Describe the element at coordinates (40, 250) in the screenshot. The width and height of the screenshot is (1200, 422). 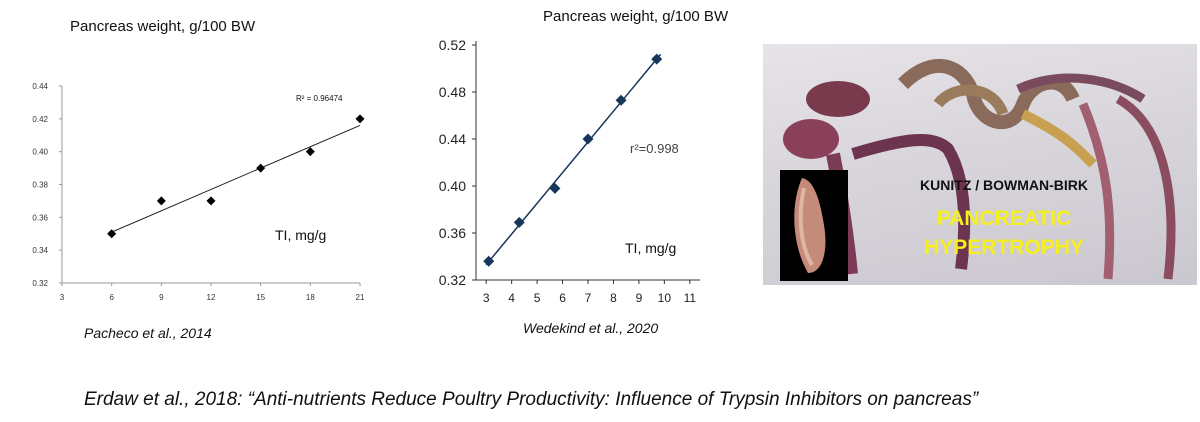
I see `y-tick-label: 0.34` at that location.